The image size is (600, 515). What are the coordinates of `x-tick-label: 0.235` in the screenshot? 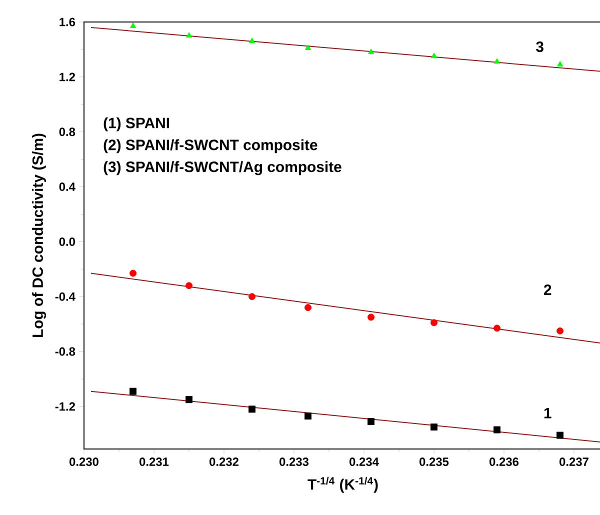 It's located at (434, 462).